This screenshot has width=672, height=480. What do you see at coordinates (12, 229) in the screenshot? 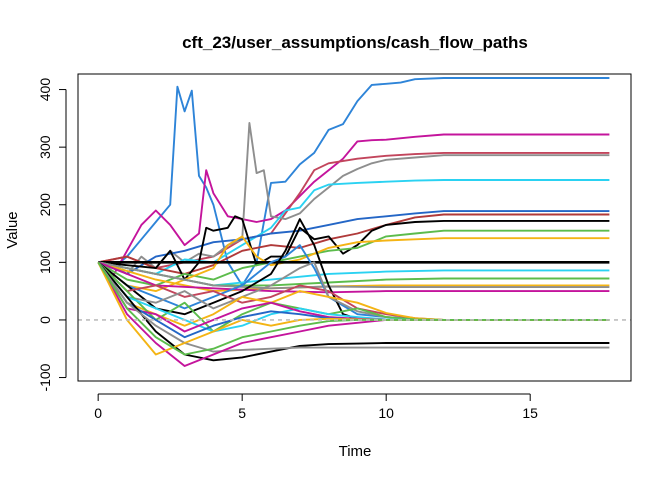
I see `y-axis-label: Value` at bounding box center [12, 229].